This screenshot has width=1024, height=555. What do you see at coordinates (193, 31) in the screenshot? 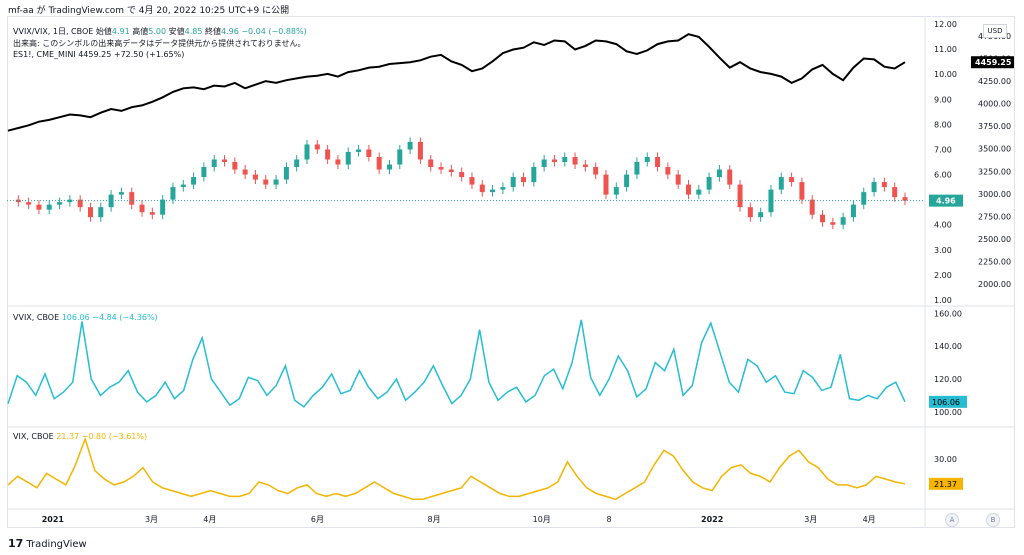
I see `low-value: 4.85` at bounding box center [193, 31].